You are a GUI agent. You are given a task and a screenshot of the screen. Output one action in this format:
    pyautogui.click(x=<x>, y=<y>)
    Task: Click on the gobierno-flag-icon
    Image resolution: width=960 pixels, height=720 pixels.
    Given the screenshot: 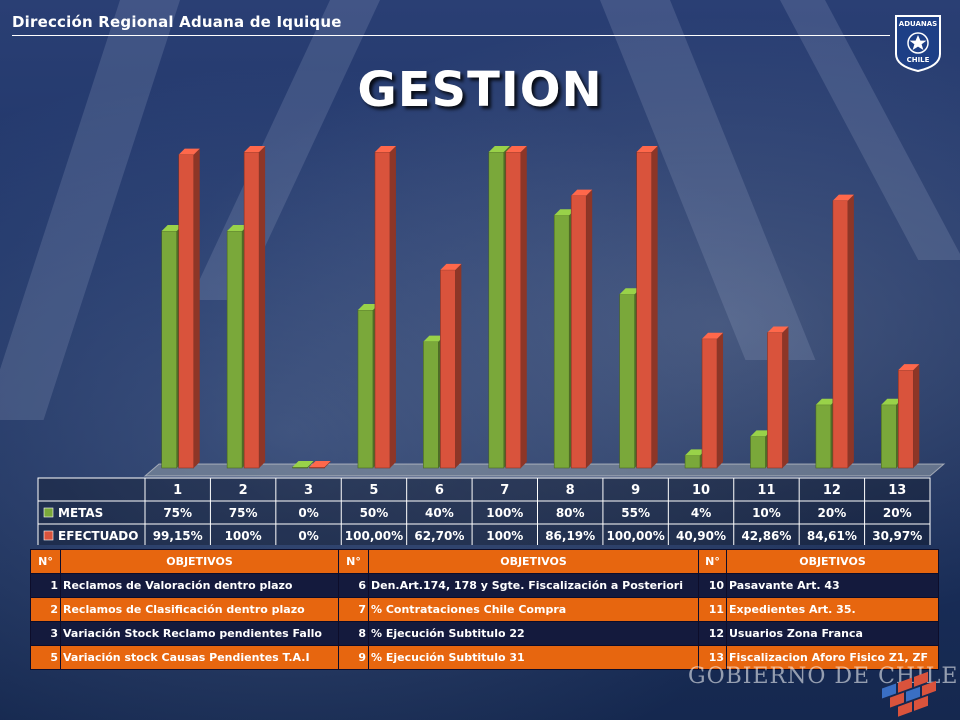 What is the action you would take?
    pyautogui.click(x=909, y=694)
    